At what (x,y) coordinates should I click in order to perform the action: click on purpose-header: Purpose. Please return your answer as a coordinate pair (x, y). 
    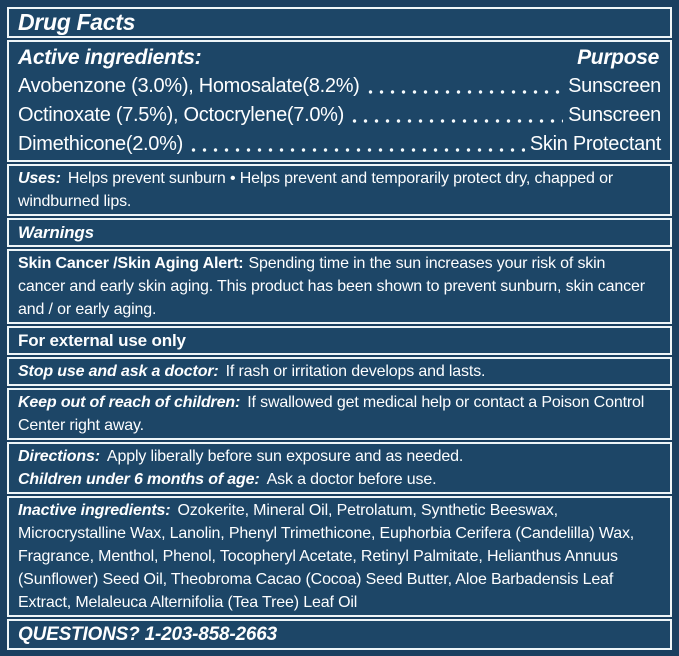
    Looking at the image, I should click on (618, 57).